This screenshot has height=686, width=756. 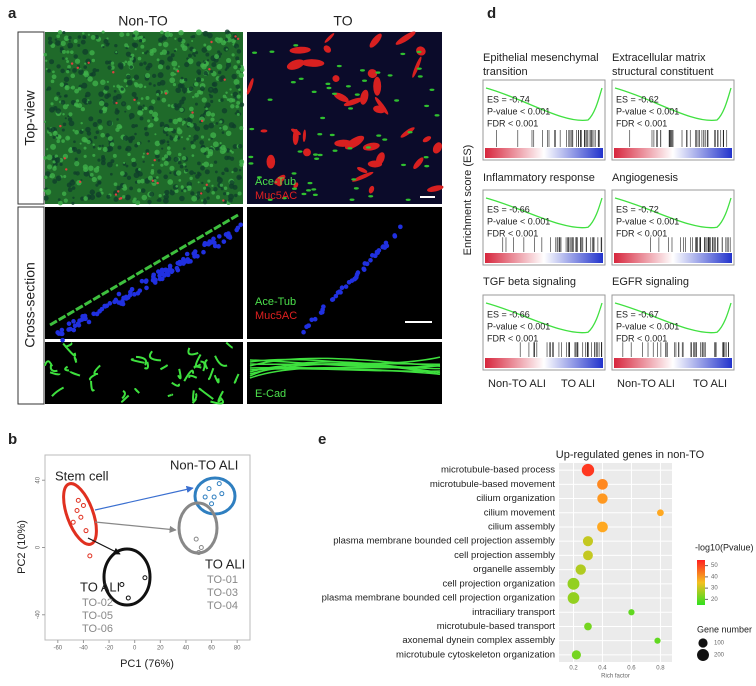 What do you see at coordinates (215, 496) in the screenshot?
I see `group-outline` at bounding box center [215, 496].